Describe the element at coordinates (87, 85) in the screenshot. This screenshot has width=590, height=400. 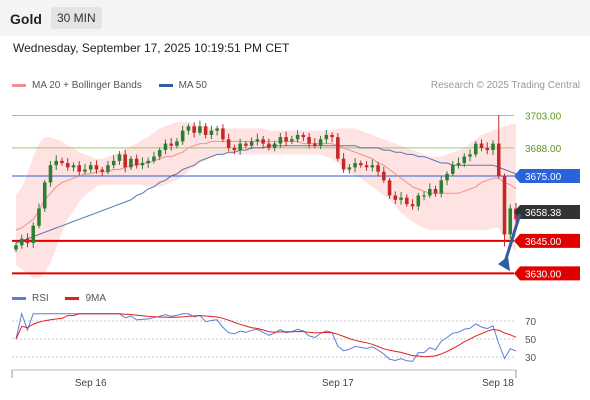
I see `legend-ma20-label: MA 20 + Bollinger Bands` at that location.